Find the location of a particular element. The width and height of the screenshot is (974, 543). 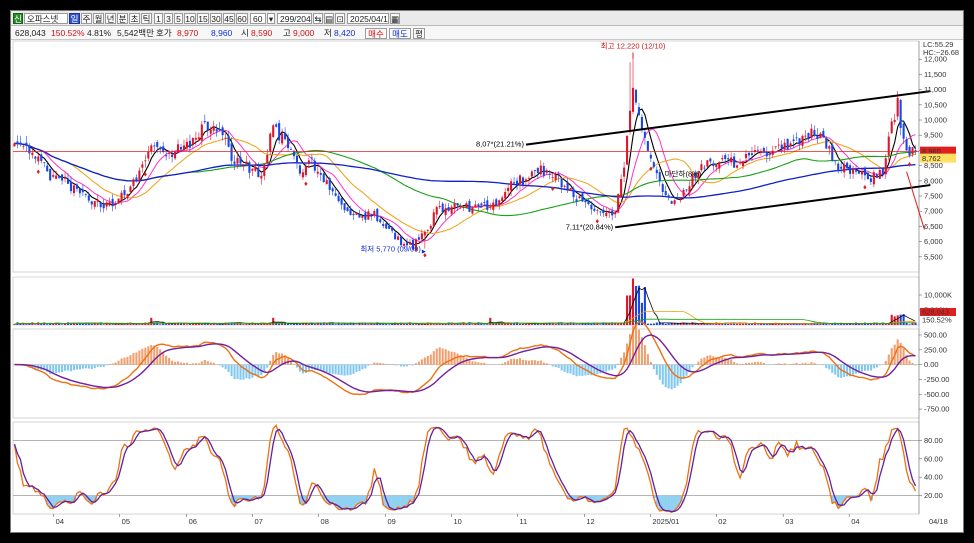

zoom-icon: ⊡ is located at coordinates (340, 18).